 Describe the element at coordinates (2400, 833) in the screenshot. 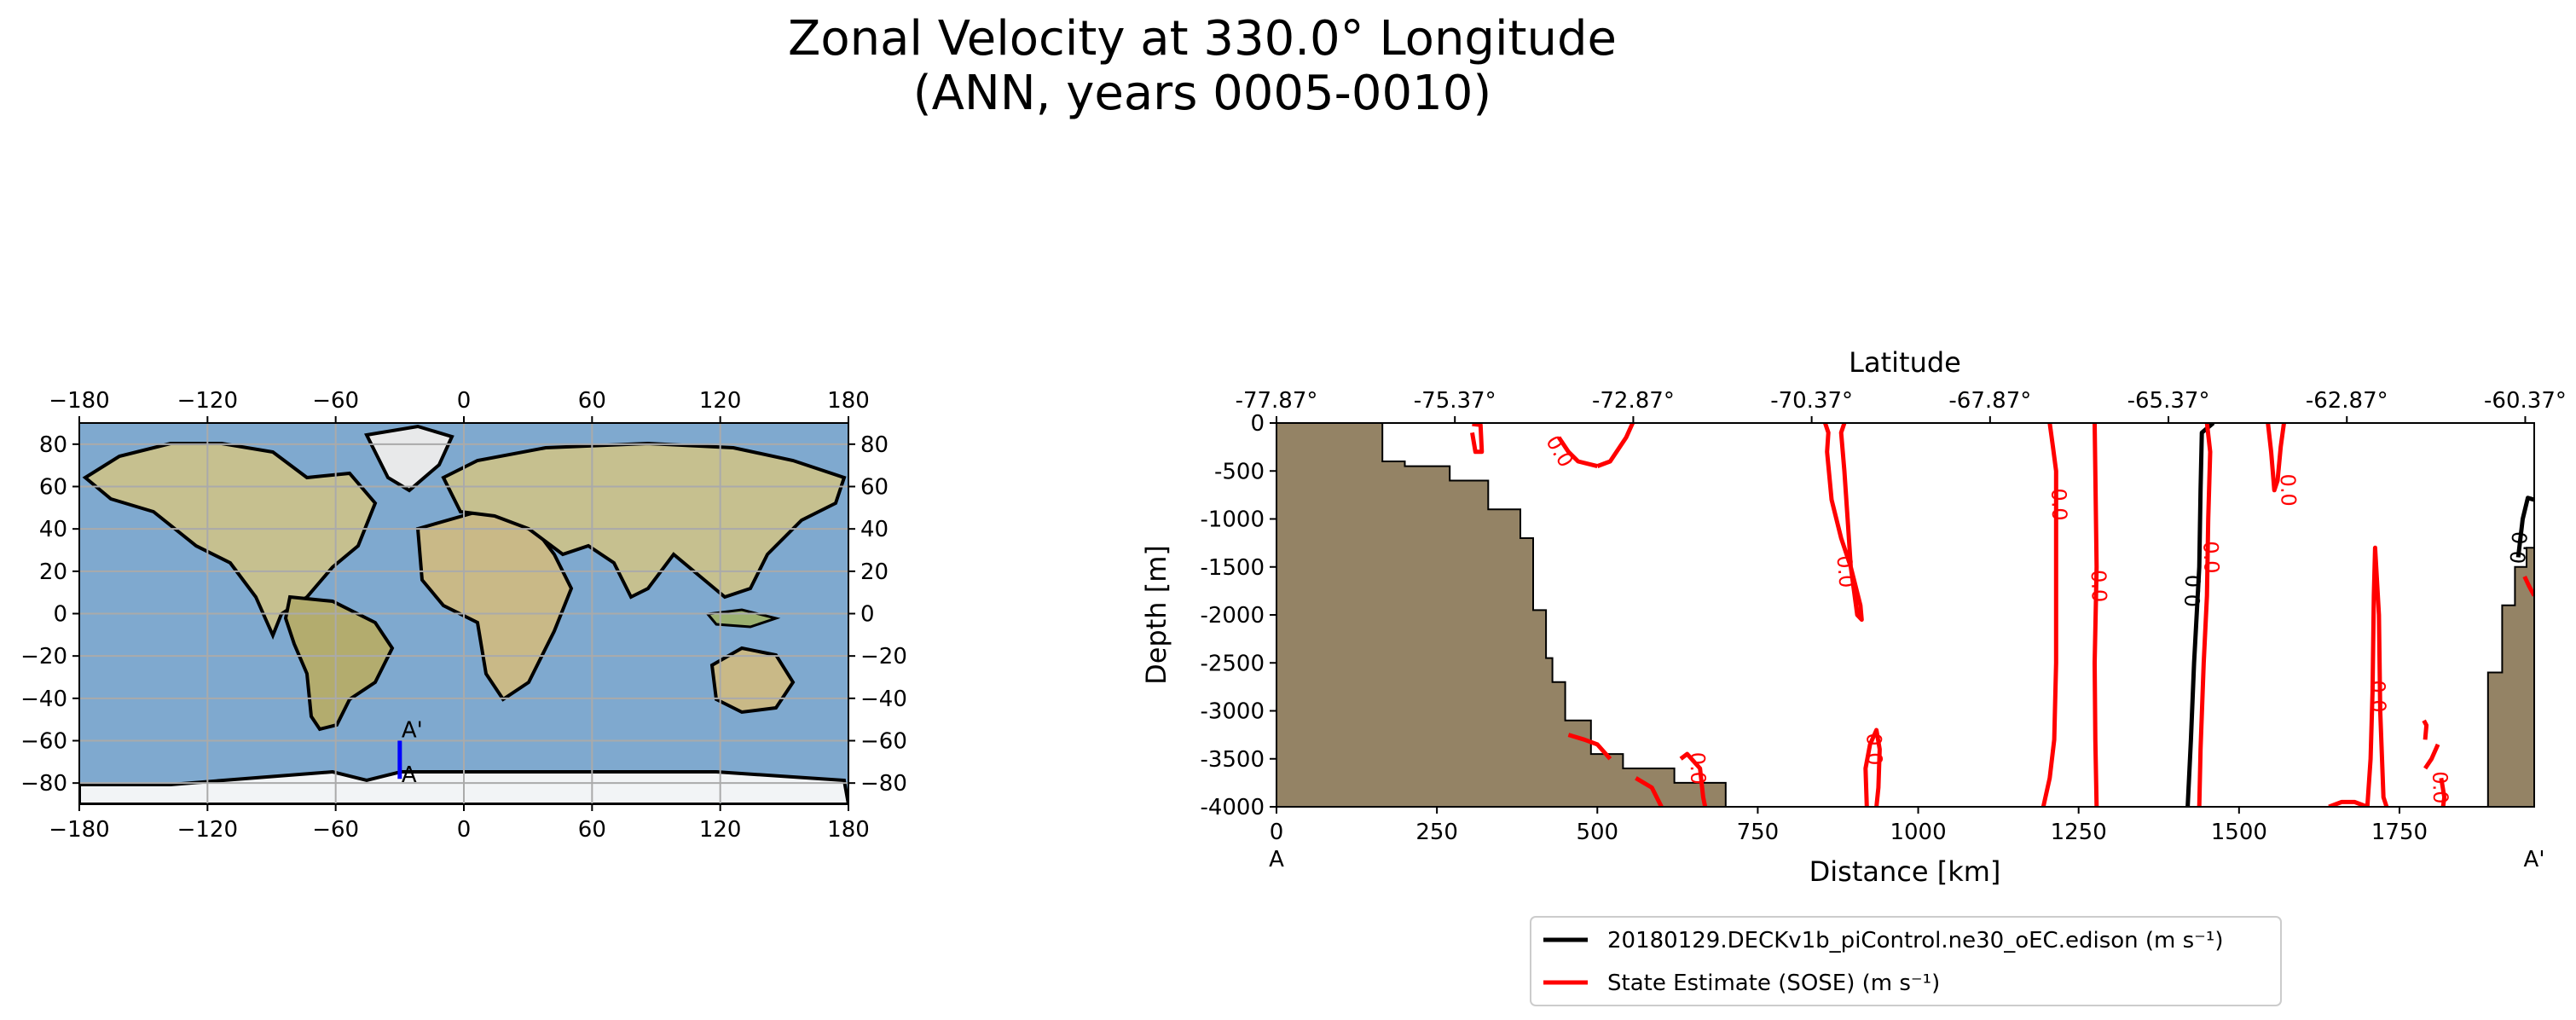

I see `x-tick-label: 1750` at that location.